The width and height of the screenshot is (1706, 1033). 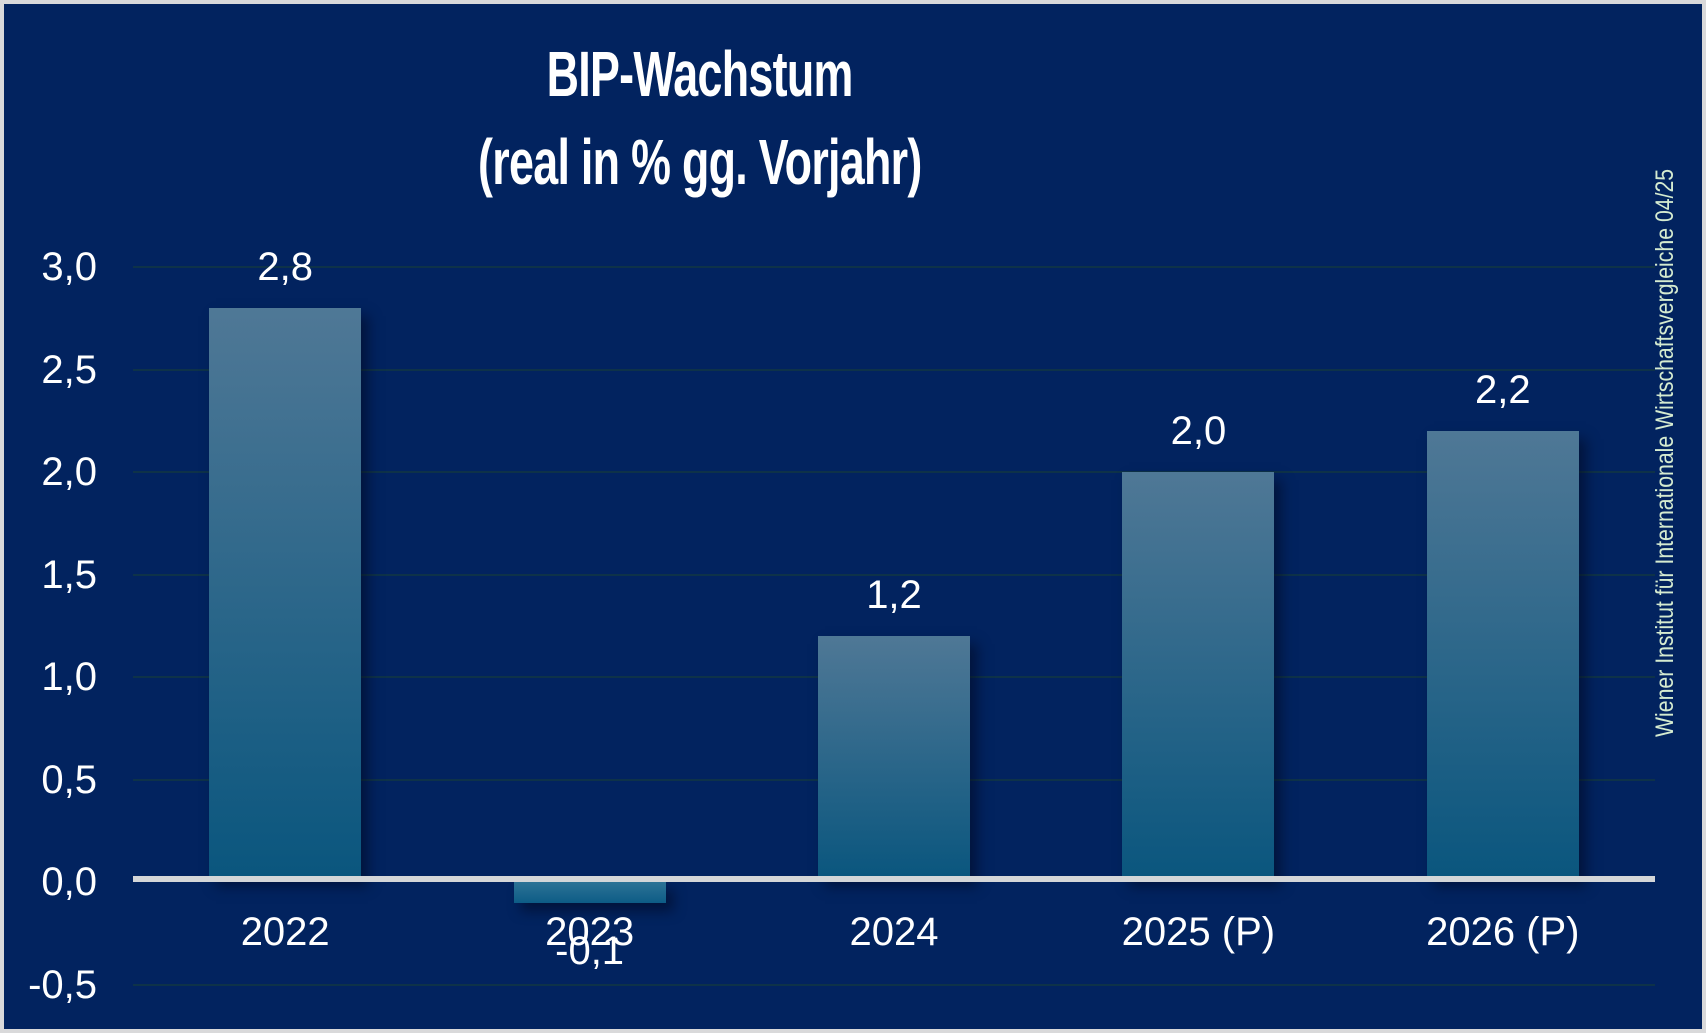 I want to click on chart-title: BIP-Wachstum, so click(x=700, y=74).